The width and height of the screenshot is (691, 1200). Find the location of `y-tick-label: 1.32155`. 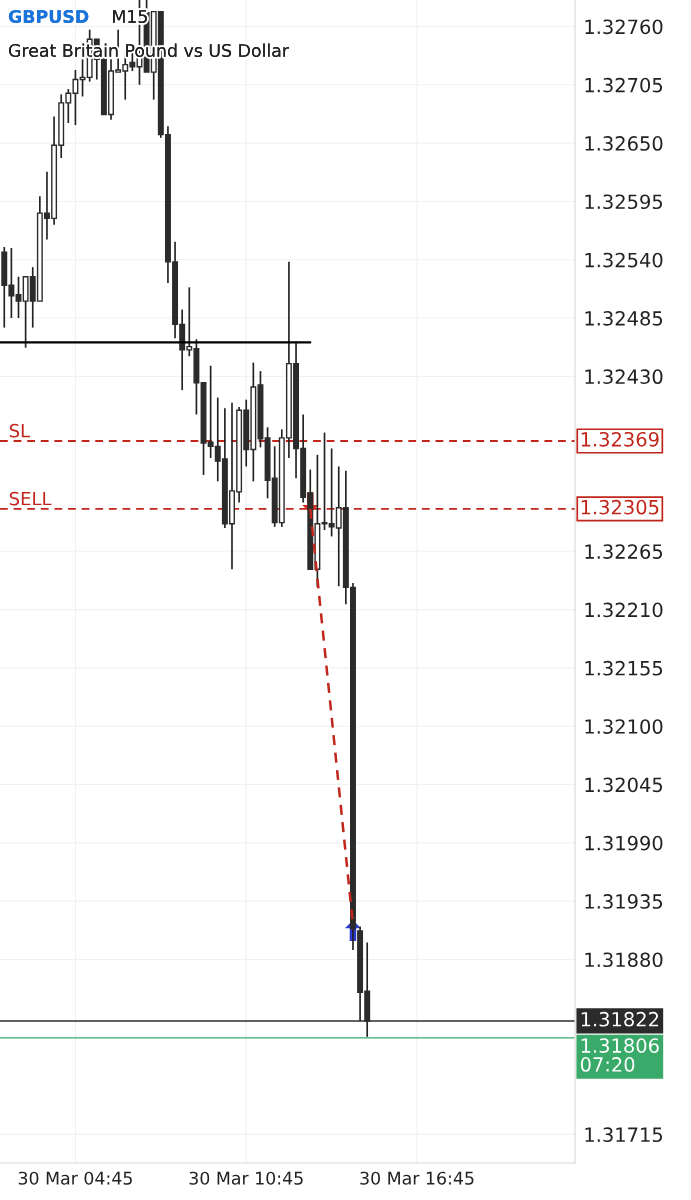

y-tick-label: 1.32155 is located at coordinates (624, 668).